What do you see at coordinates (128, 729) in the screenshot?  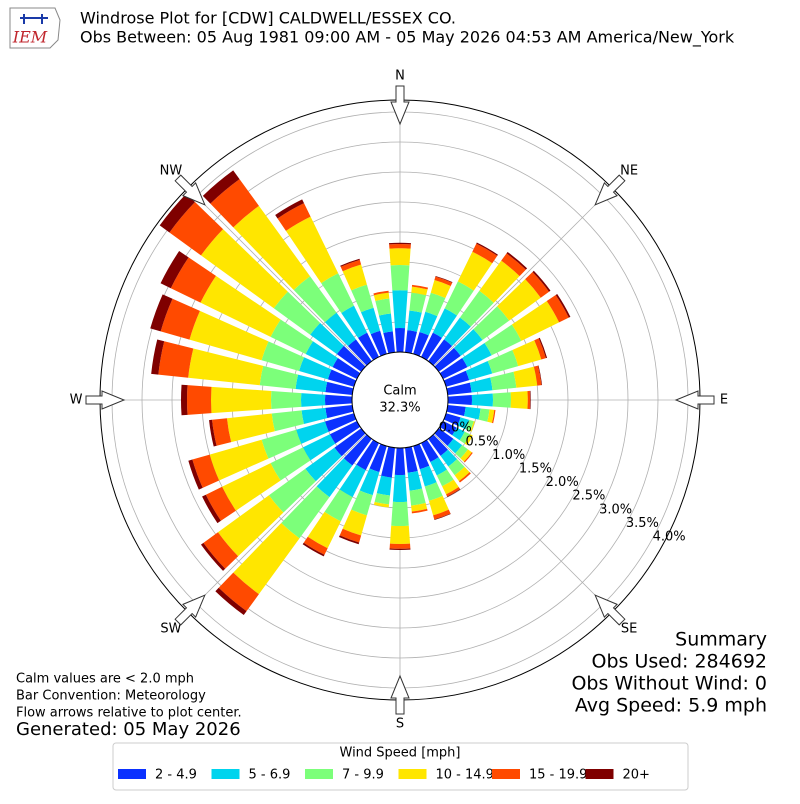 I see `generated: Generated: 05 May 2026` at bounding box center [128, 729].